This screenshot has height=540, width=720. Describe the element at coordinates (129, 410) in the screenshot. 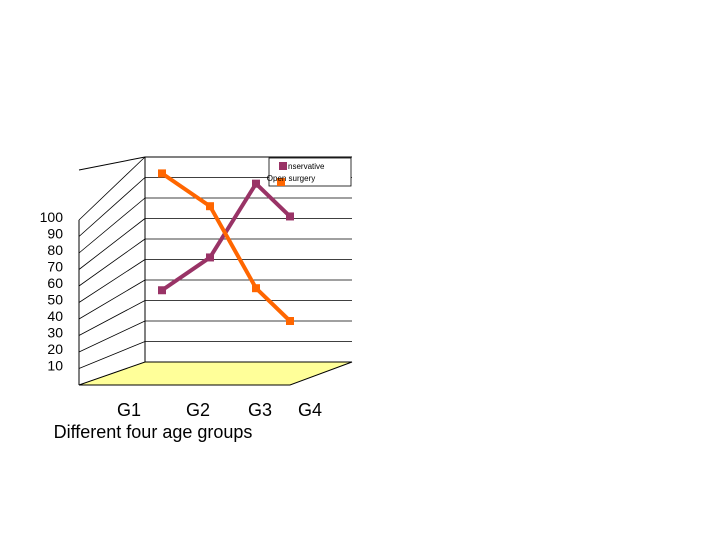

I see `x-tick-label: G1` at that location.